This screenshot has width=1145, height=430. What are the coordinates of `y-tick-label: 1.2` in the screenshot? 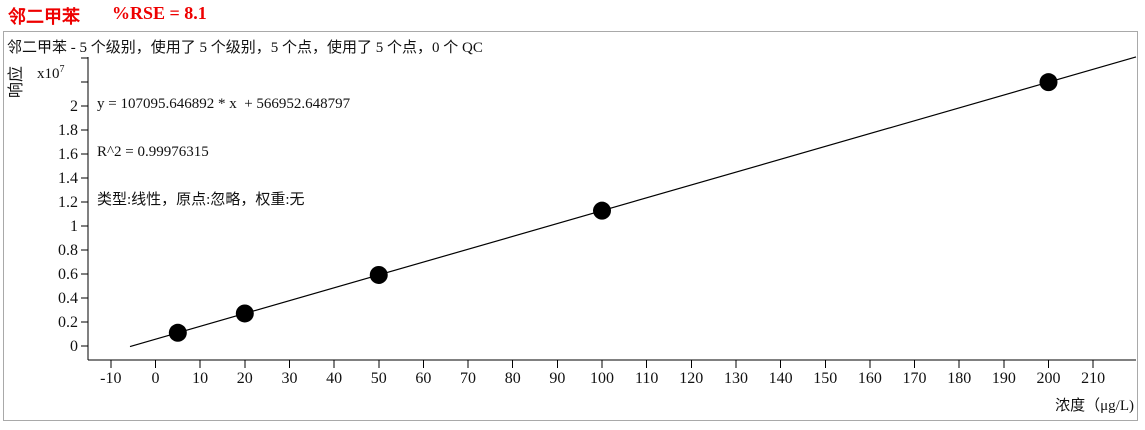 It's located at (68, 202).